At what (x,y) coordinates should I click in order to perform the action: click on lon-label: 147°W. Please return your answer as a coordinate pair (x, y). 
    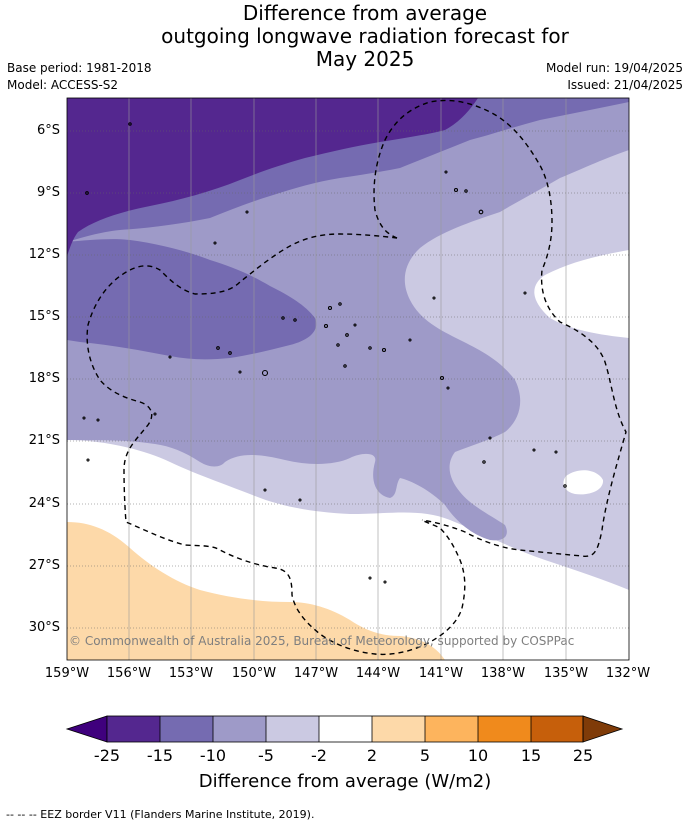
    Looking at the image, I should click on (316, 673).